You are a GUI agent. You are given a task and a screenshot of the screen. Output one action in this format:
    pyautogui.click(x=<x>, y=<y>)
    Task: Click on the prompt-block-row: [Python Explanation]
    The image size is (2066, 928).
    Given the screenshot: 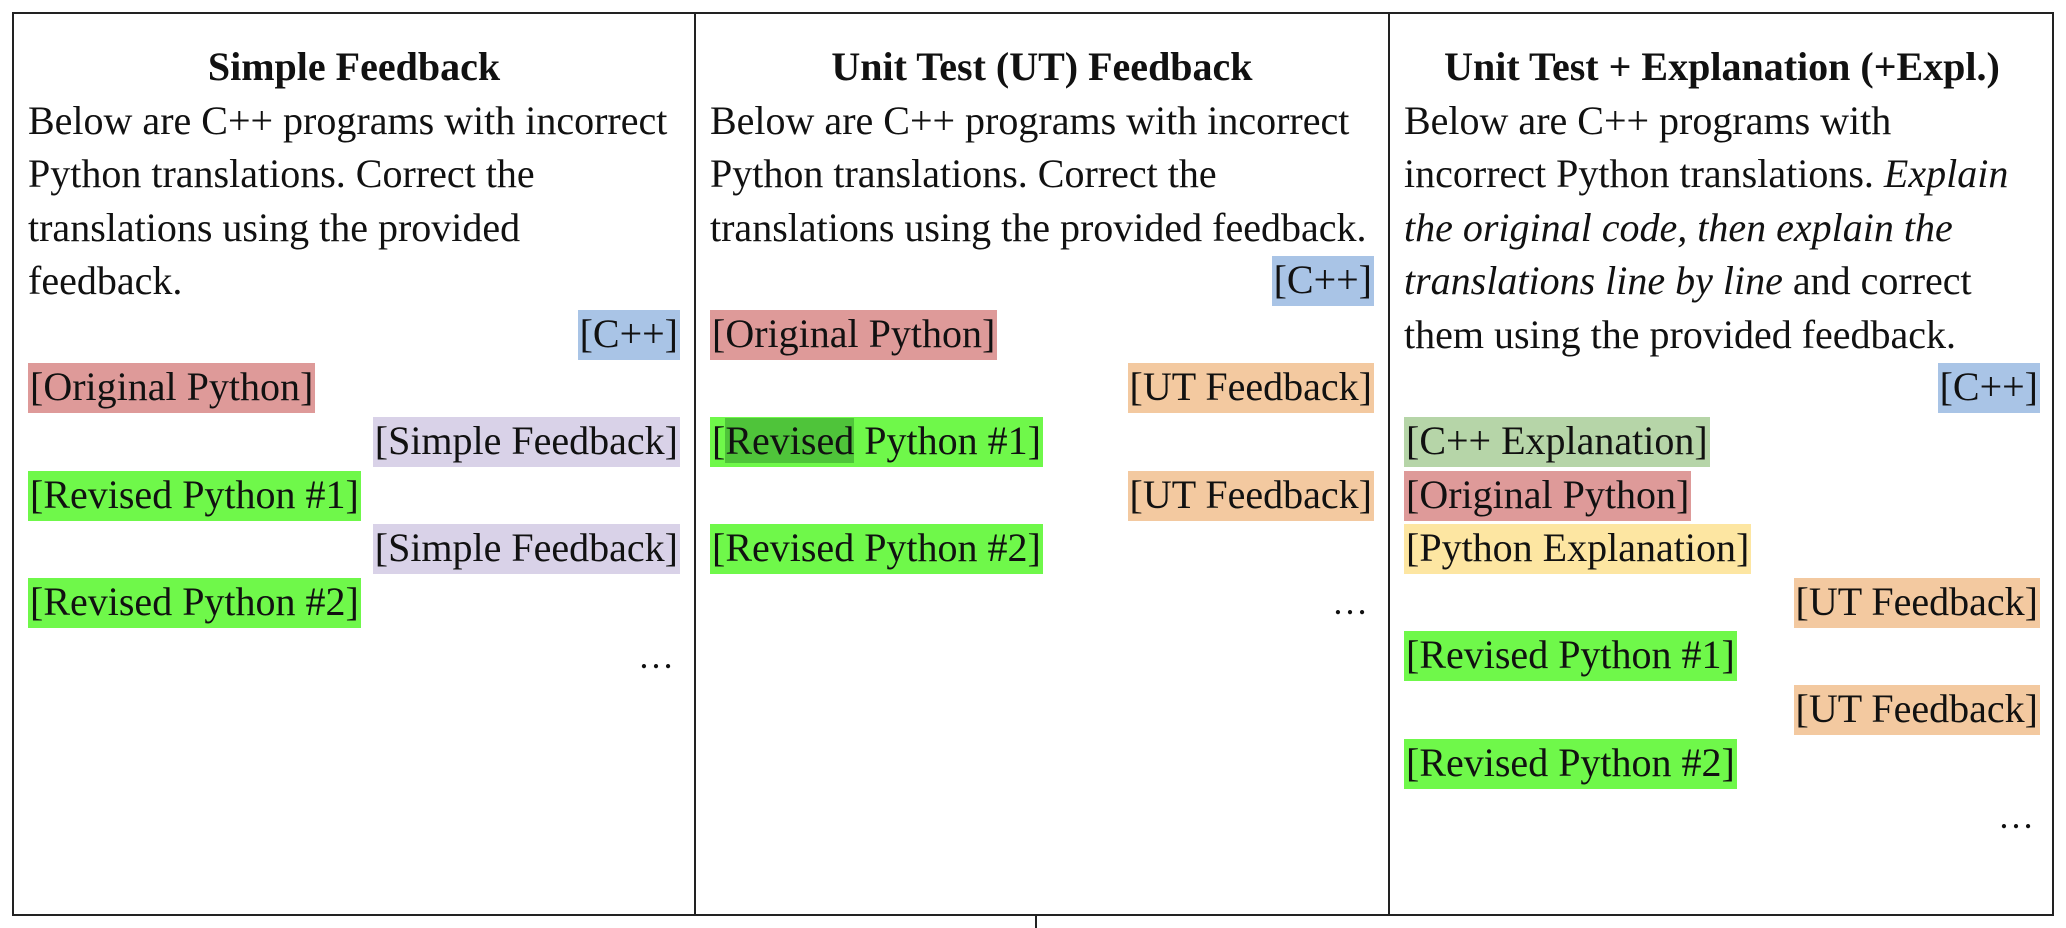 What is the action you would take?
    pyautogui.click(x=1722, y=549)
    